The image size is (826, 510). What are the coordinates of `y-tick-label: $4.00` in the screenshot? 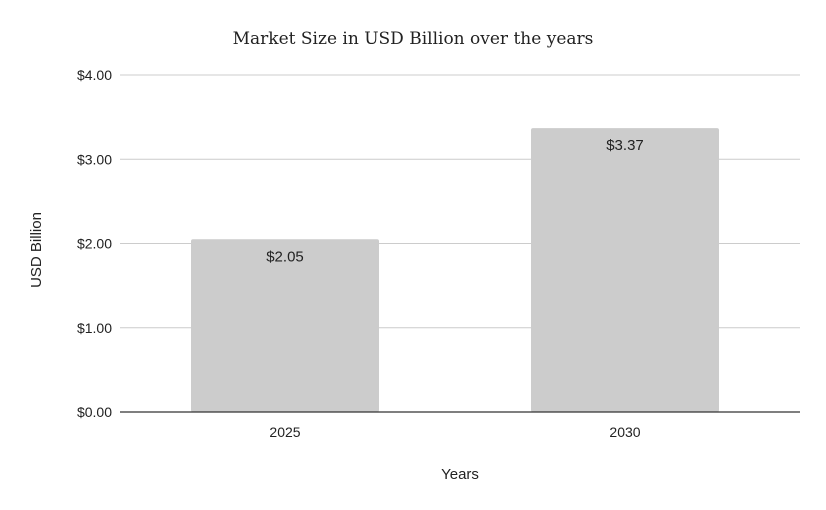 It's located at (94, 75).